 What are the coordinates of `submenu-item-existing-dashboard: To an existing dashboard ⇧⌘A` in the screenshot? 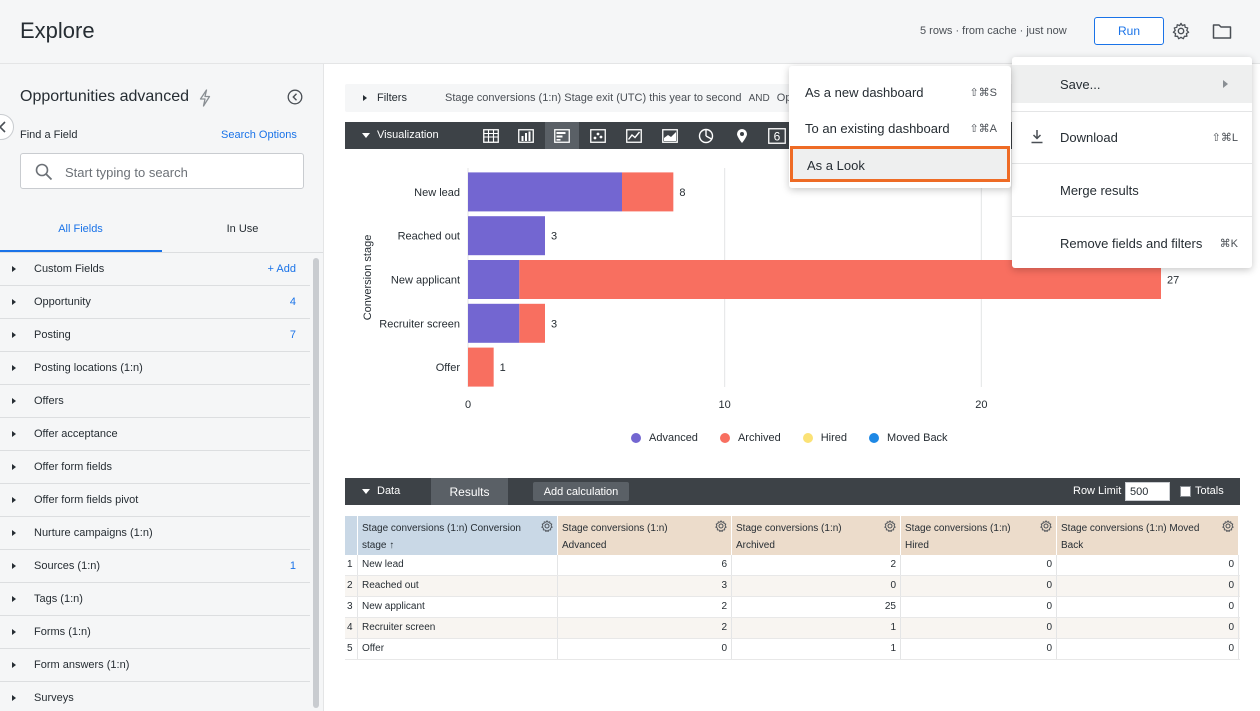 It's located at (900, 128).